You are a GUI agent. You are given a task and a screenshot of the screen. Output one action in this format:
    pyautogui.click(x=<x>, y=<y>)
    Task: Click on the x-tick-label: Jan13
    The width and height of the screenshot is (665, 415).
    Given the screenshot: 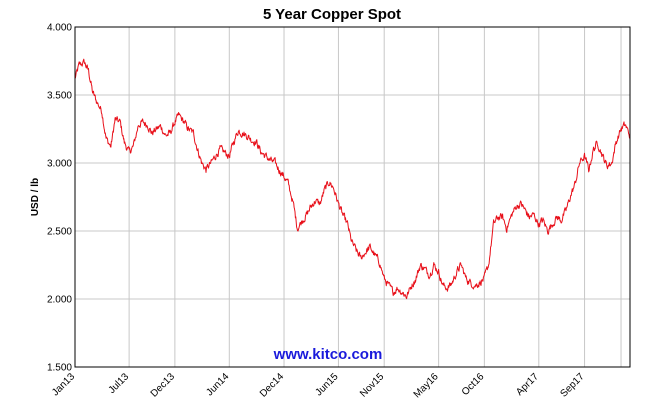 What is the action you would take?
    pyautogui.click(x=63, y=384)
    